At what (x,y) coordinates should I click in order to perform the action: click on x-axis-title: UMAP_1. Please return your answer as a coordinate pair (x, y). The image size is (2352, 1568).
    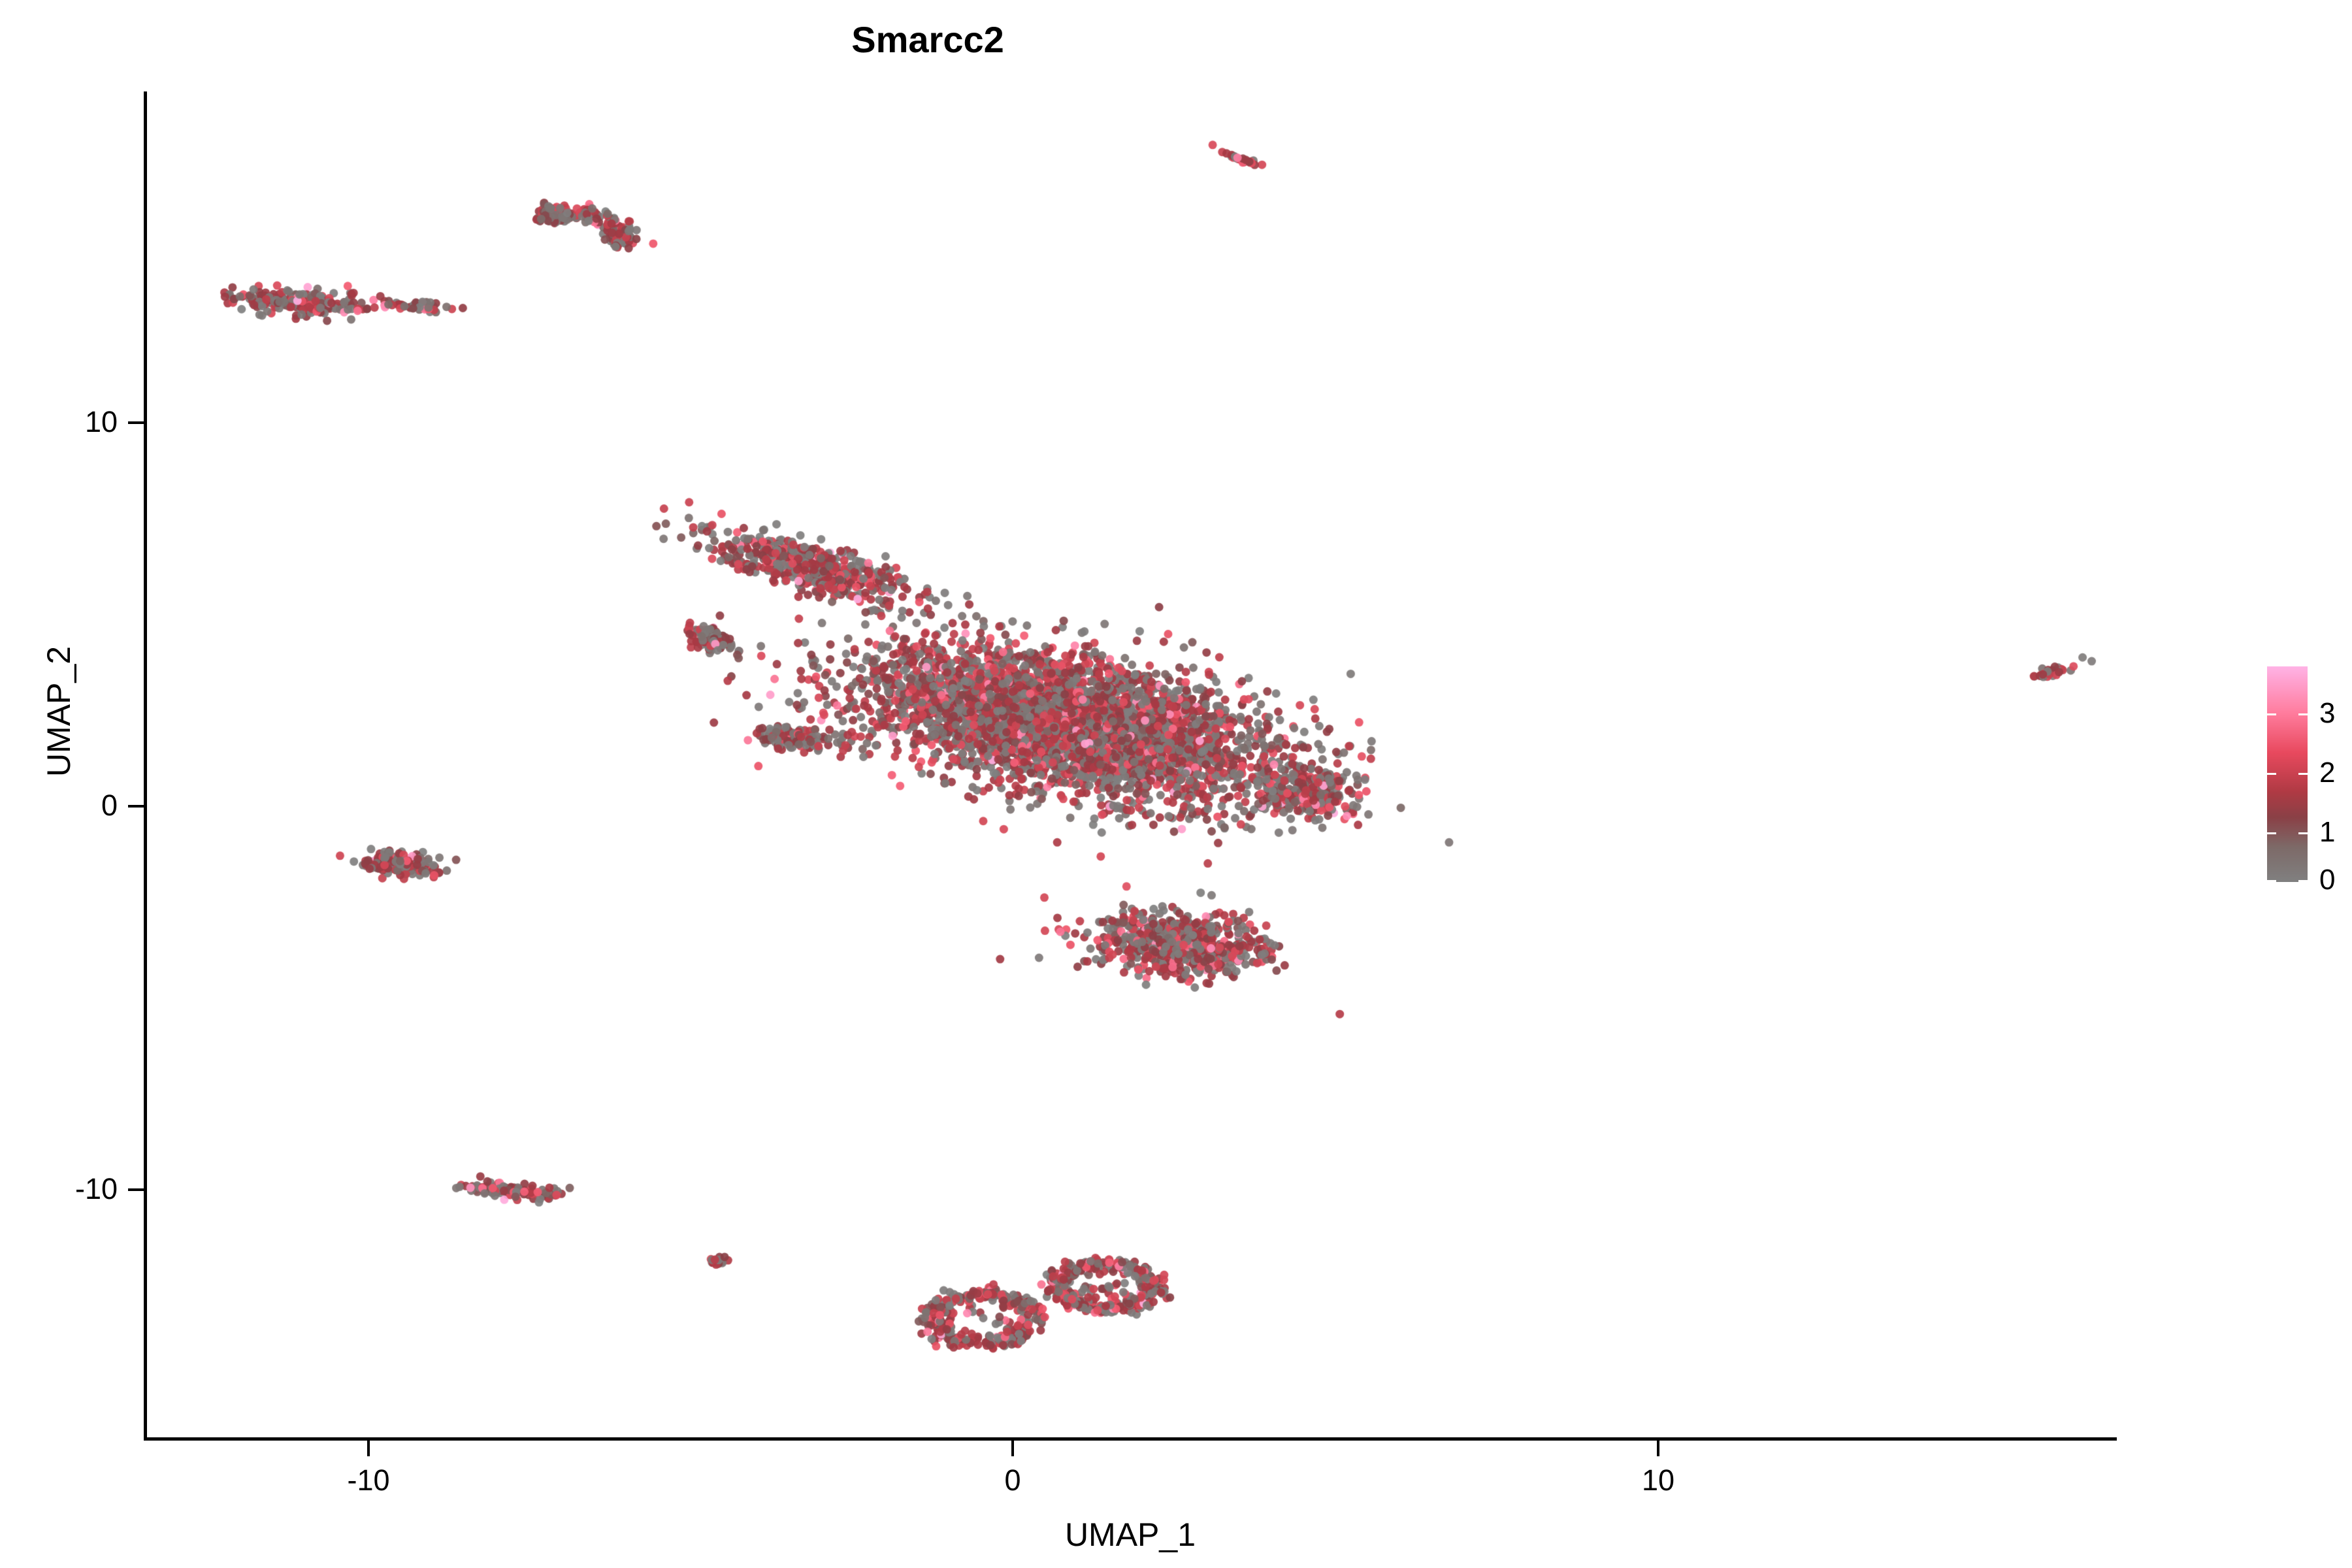
    Looking at the image, I should click on (1130, 1534).